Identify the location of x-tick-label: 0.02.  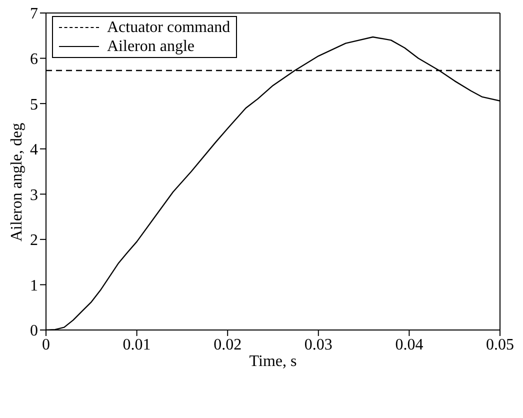
(228, 345).